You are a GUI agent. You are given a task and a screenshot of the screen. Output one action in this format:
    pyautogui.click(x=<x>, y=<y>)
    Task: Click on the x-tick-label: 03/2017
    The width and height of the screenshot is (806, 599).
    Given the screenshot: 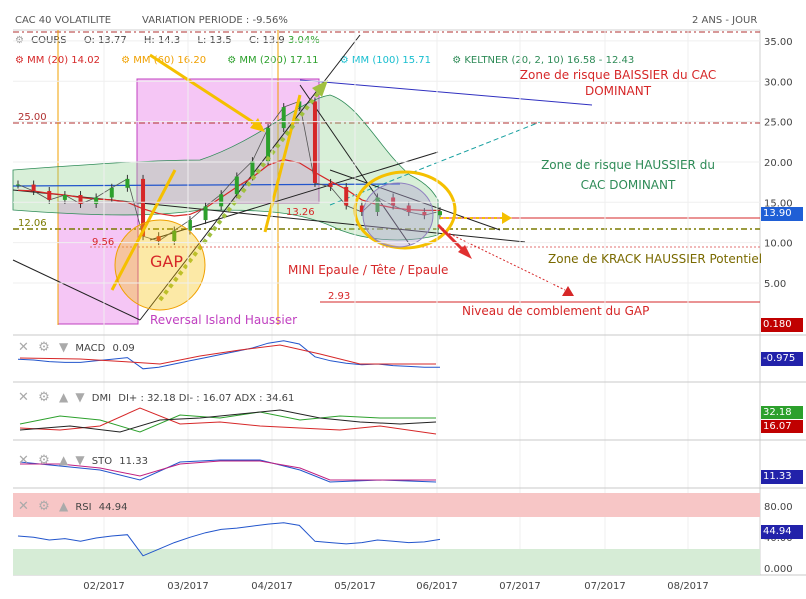 What is the action you would take?
    pyautogui.click(x=188, y=586)
    